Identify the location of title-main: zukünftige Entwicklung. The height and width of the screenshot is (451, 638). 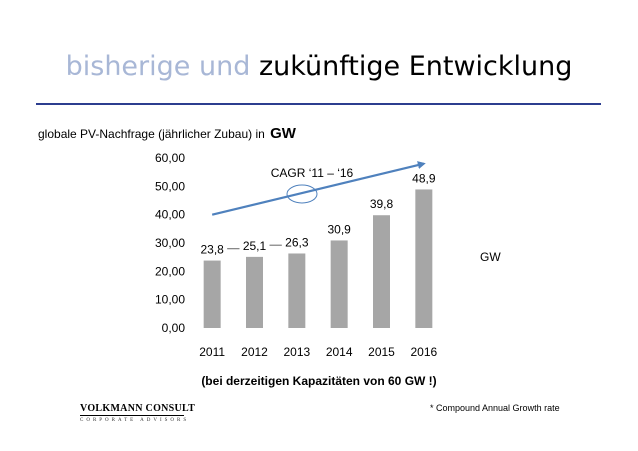
(415, 66).